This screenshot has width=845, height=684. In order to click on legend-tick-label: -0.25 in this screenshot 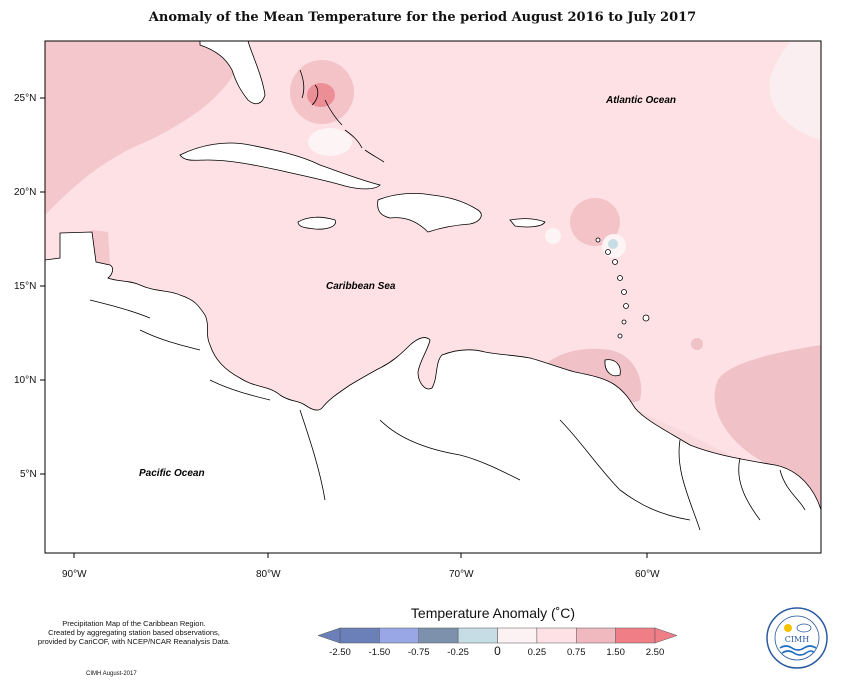, I will do `click(458, 652)`.